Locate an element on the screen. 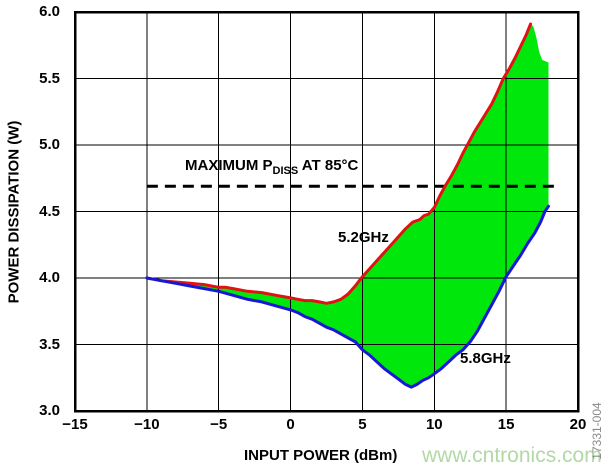  x-tick-label: 20 is located at coordinates (578, 424).